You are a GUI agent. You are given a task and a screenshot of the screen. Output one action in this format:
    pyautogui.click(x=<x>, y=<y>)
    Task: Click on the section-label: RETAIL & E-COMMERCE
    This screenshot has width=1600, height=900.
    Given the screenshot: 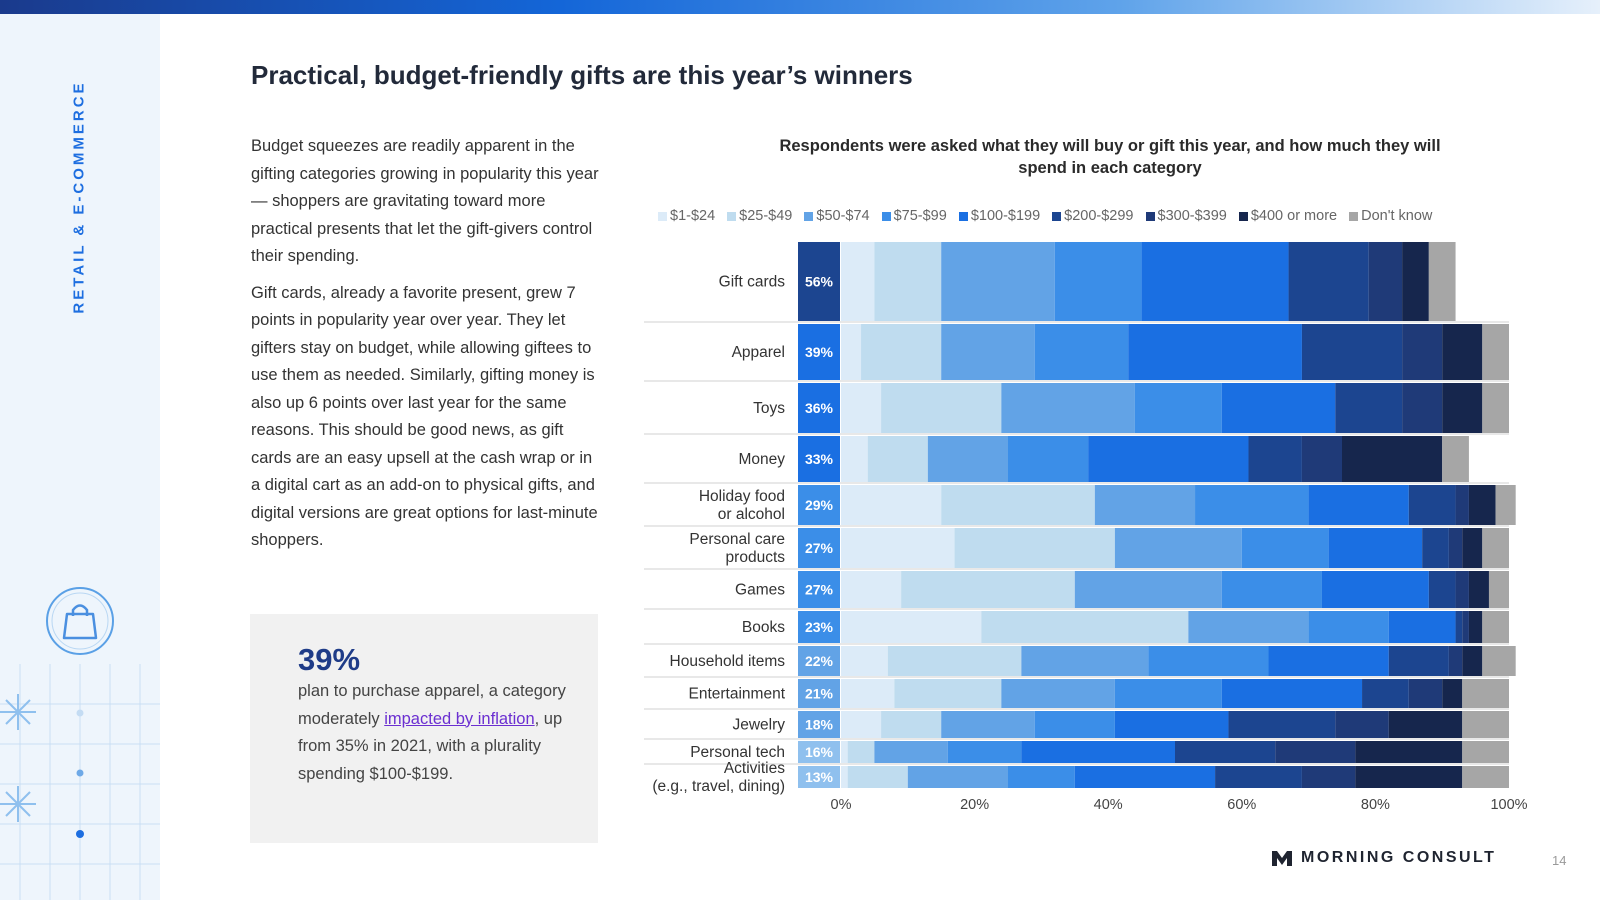 What is the action you would take?
    pyautogui.click(x=79, y=197)
    